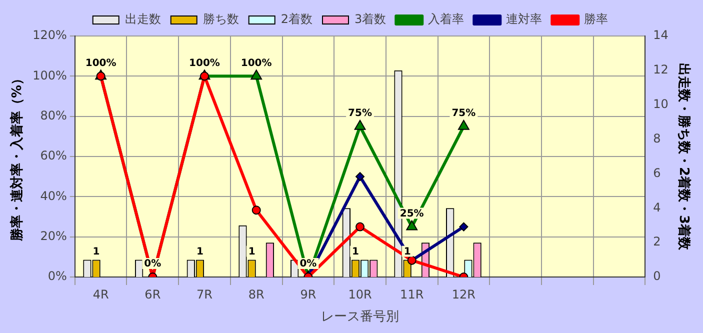  I want to click on y2-tick-label: 14, so click(660, 35).